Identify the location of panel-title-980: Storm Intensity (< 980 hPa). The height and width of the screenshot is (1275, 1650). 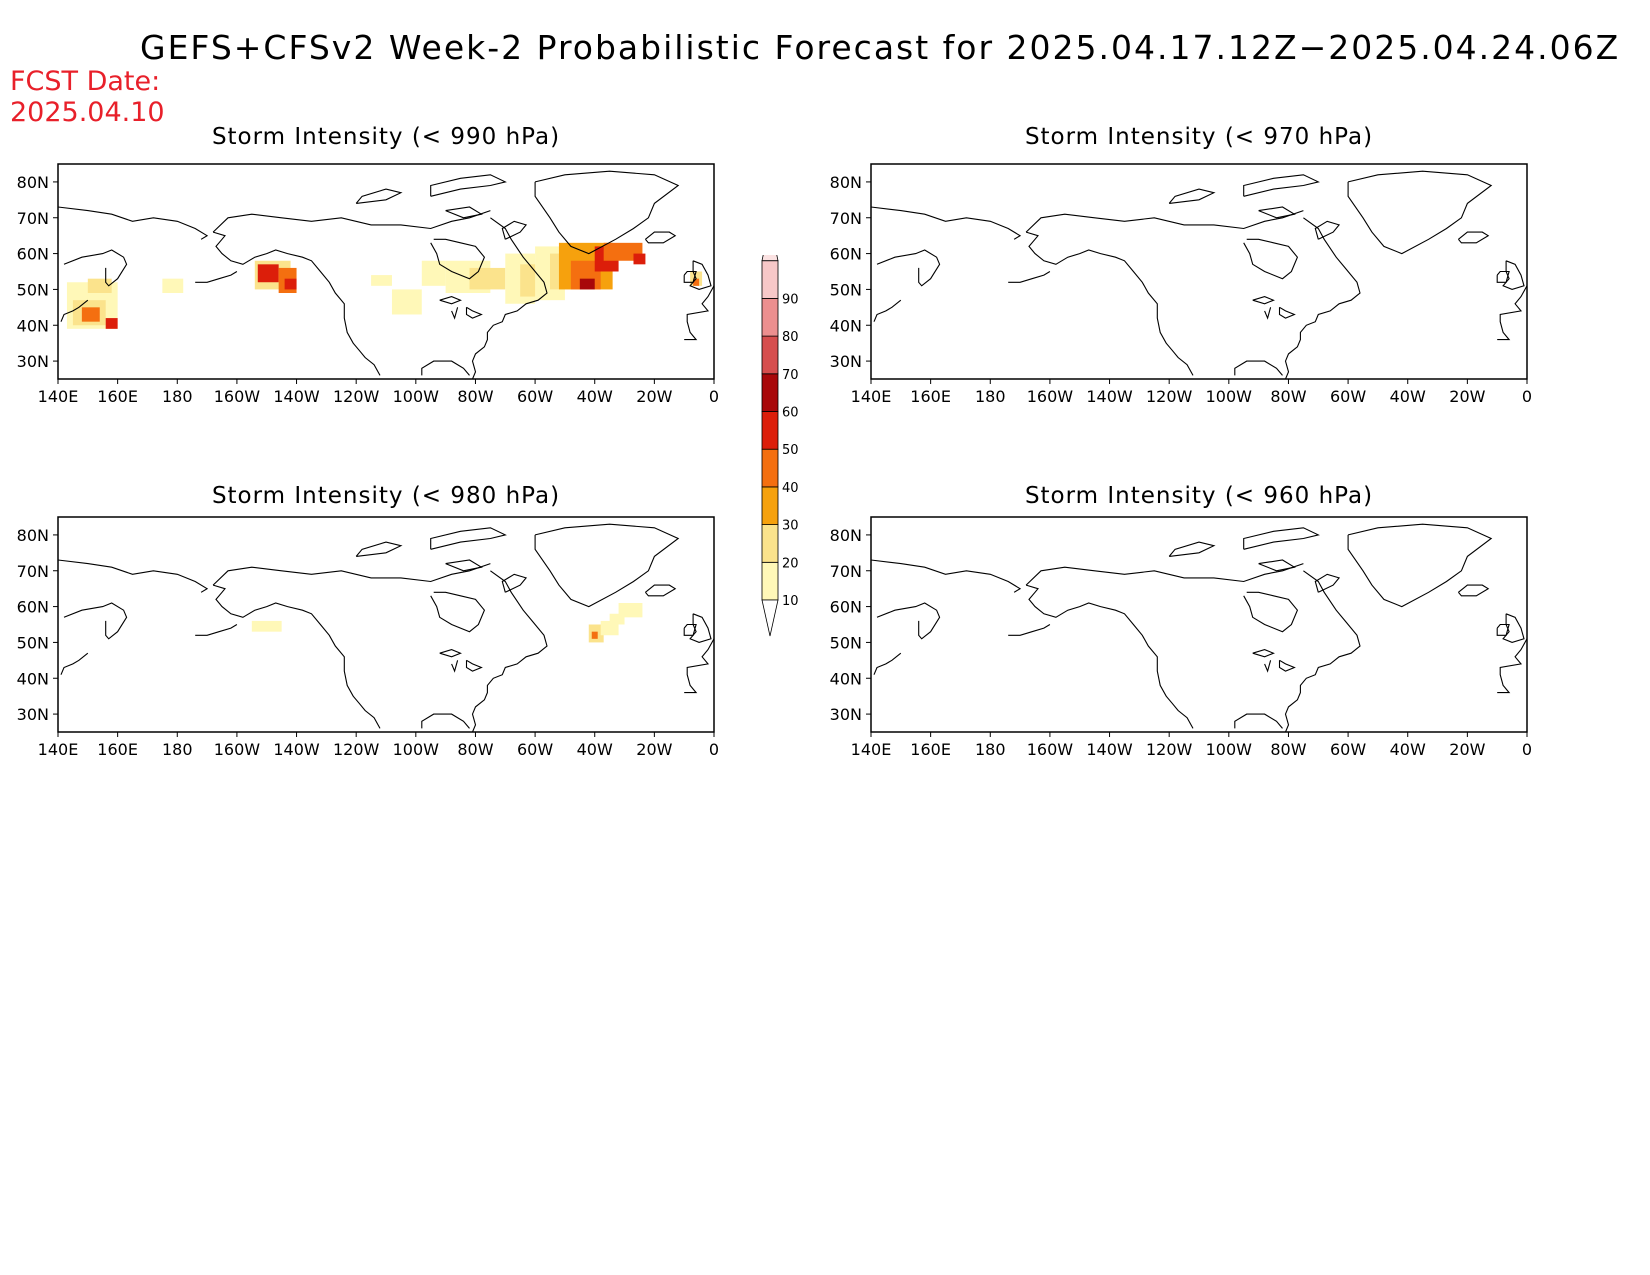
(386, 496).